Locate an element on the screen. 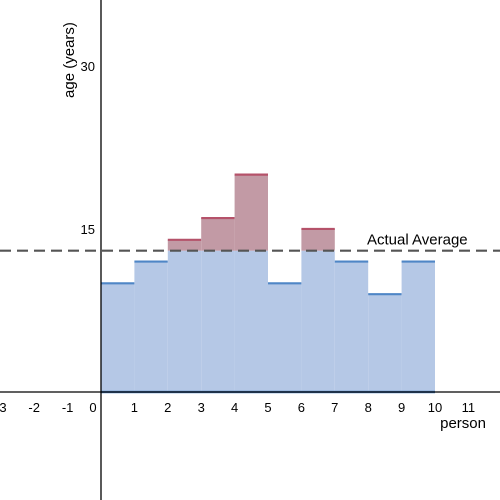 This screenshot has height=500, width=500. x-tick-label: 0 is located at coordinates (92, 407).